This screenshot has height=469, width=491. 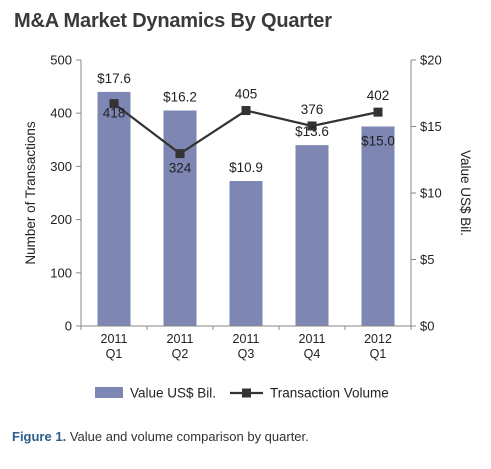 What do you see at coordinates (180, 97) in the screenshot?
I see `bar-data-label: $16.2` at bounding box center [180, 97].